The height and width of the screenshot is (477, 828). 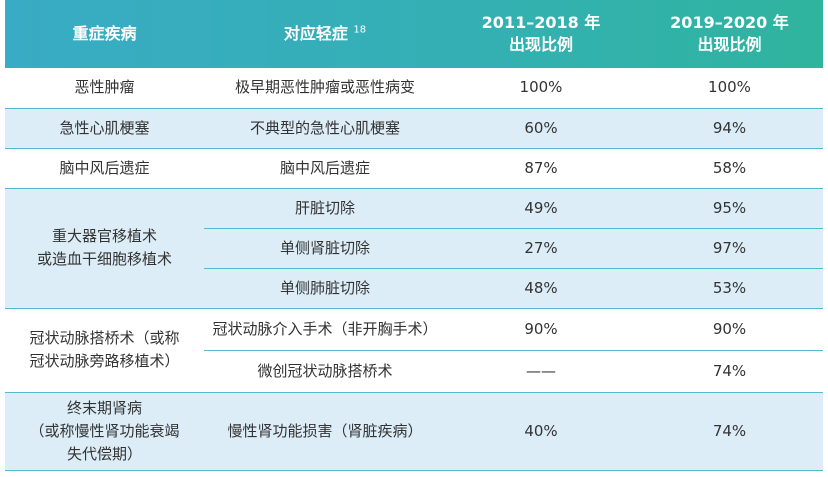 I want to click on mild-cell: 极早期恶性肿瘤或恶性病变, so click(x=325, y=88).